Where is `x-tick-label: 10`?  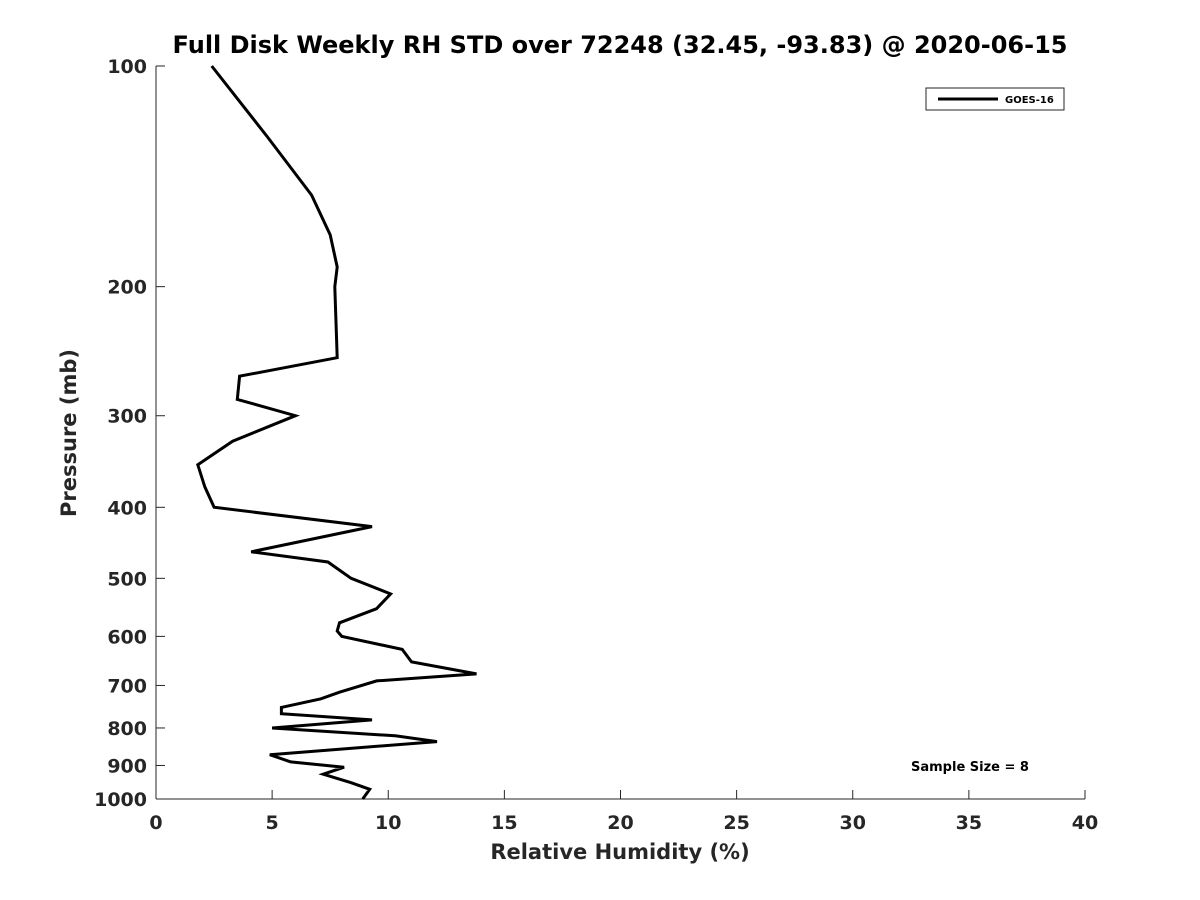 x-tick-label: 10 is located at coordinates (388, 823).